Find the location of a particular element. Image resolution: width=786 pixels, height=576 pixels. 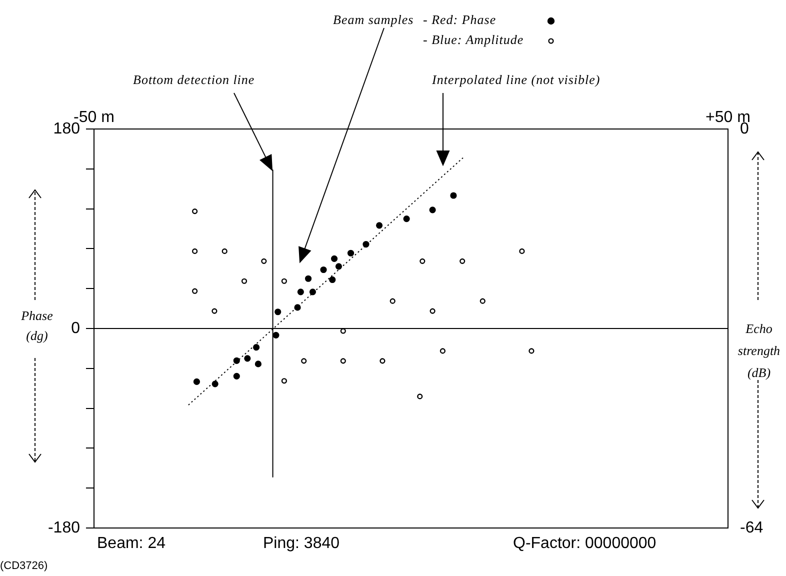

text: - Red: Phase is located at coordinates (459, 20).